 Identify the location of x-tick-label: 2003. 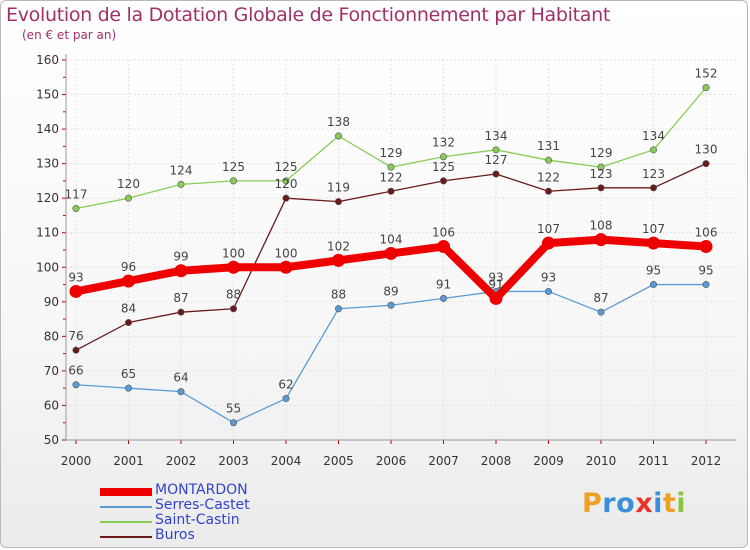
(233, 461).